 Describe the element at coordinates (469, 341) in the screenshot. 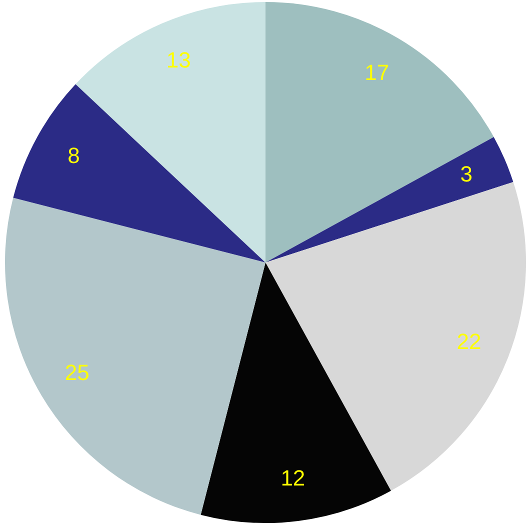

I see `data-label: 22` at that location.